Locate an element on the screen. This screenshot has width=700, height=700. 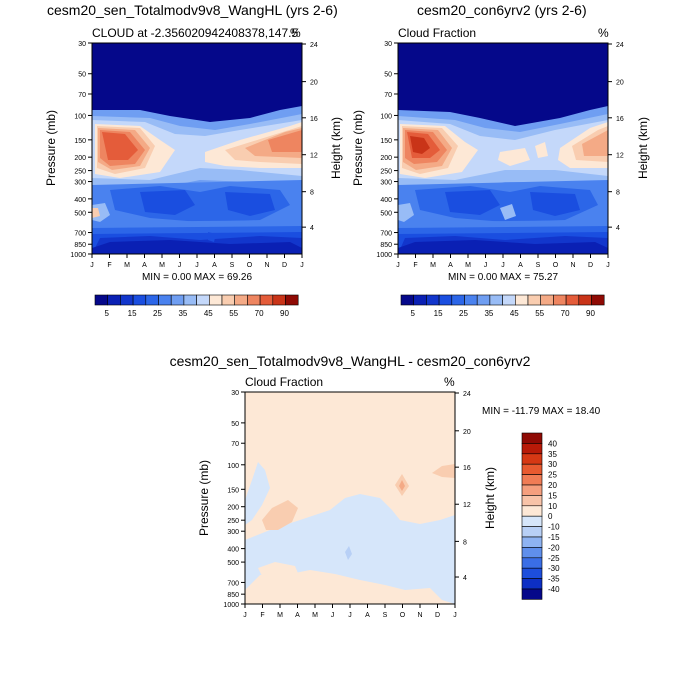
colorbar-label: 55 is located at coordinates (233, 313).